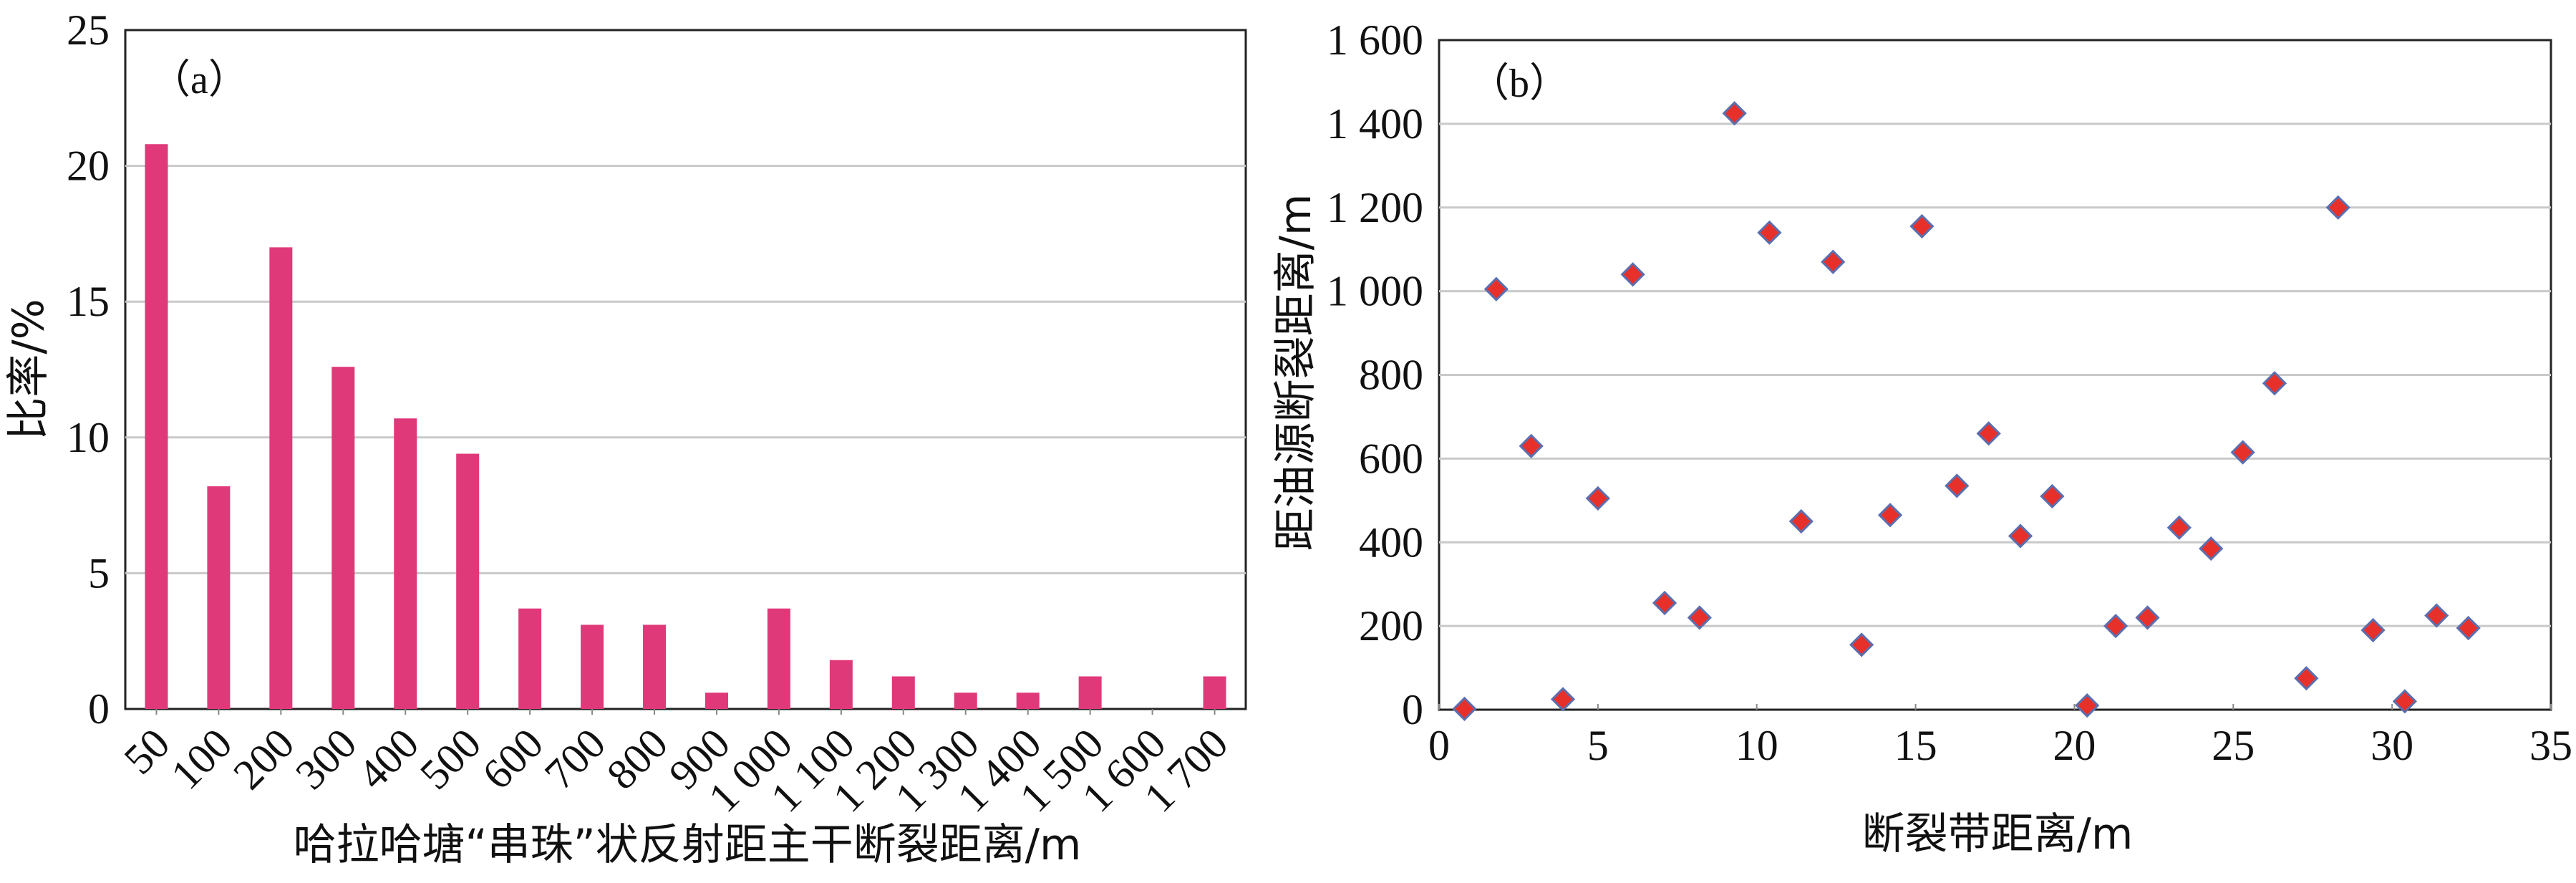  Describe the element at coordinates (512, 759) in the screenshot. I see `panel-a-x-tick-label: 600` at that location.